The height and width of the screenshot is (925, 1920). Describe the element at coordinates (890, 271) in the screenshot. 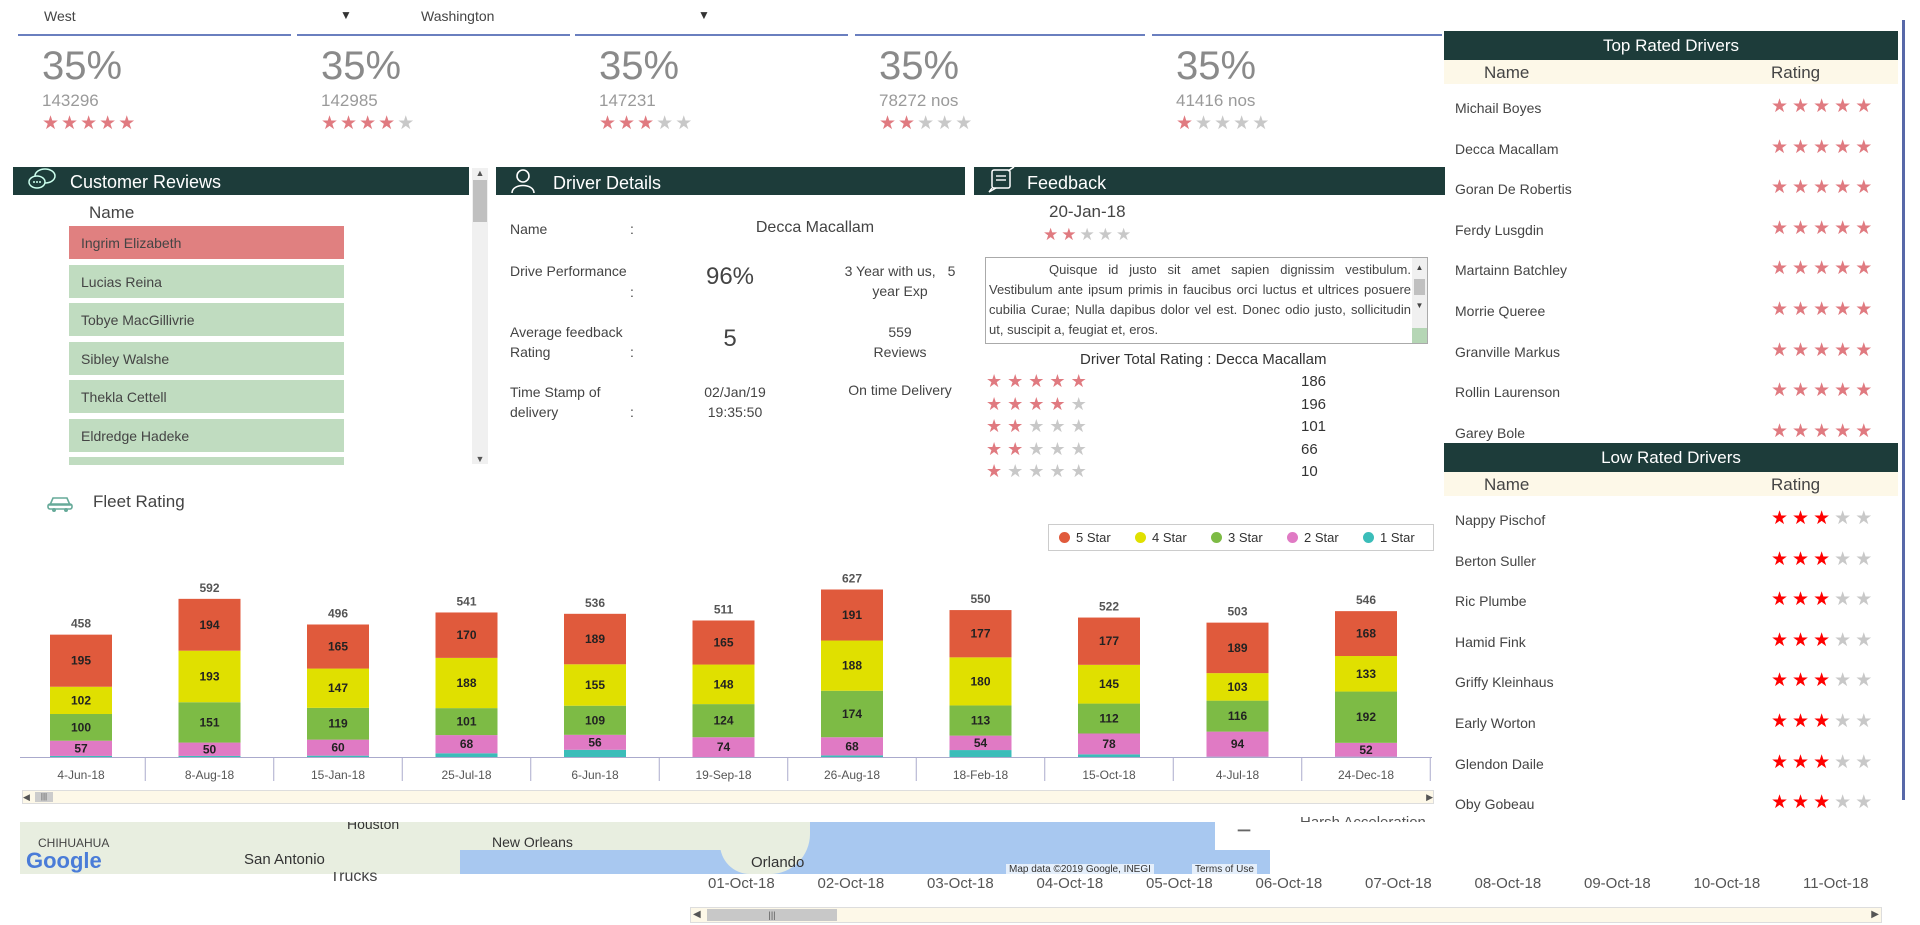

I see `experience-years: 3 Year with us,` at that location.